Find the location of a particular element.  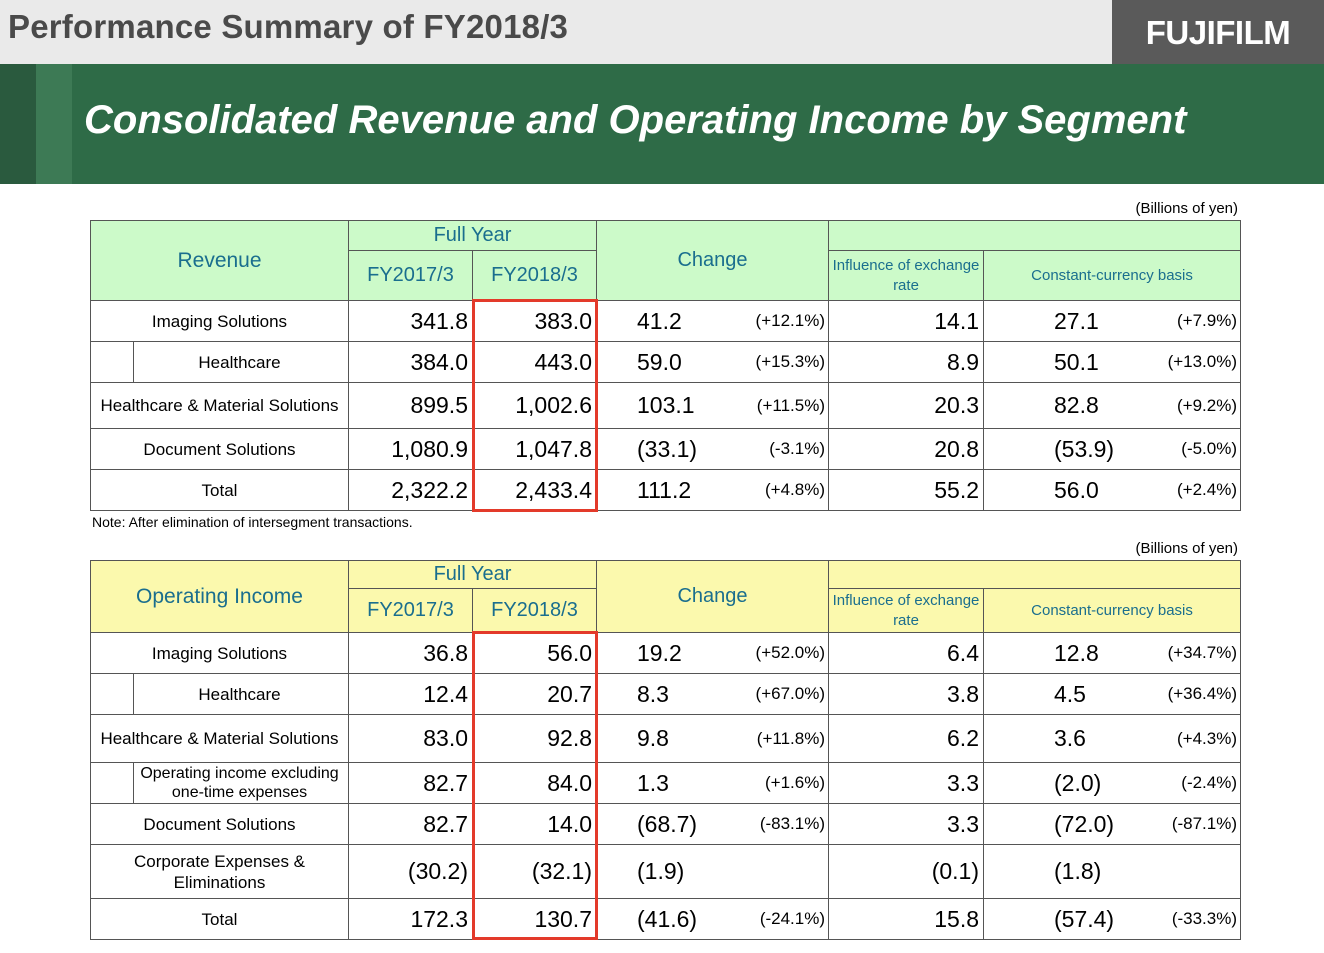

fx-influence-header: Influence of exchange rate is located at coordinates (906, 610).